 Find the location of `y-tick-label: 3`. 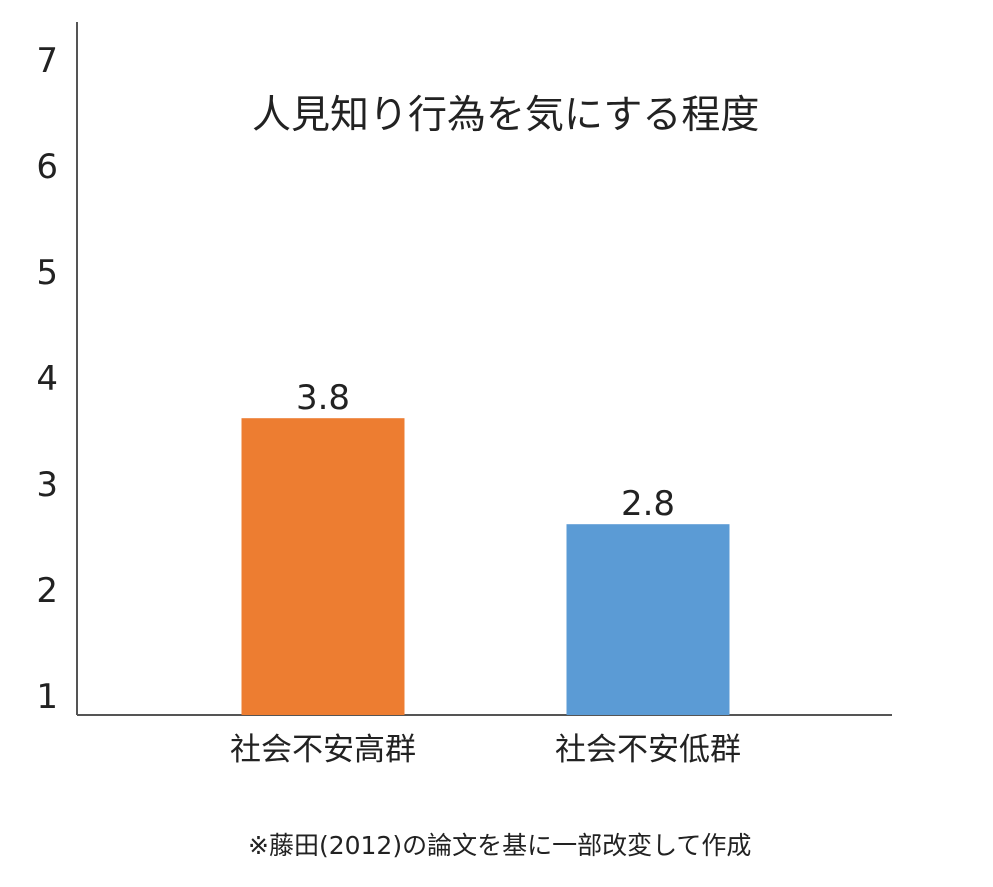

y-tick-label: 3 is located at coordinates (47, 485).